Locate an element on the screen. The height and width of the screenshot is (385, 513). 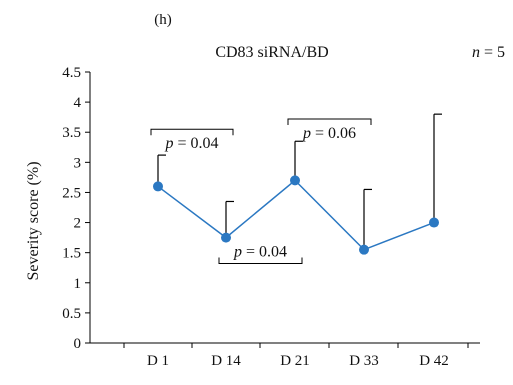
panel-label: (h) is located at coordinates (163, 20).